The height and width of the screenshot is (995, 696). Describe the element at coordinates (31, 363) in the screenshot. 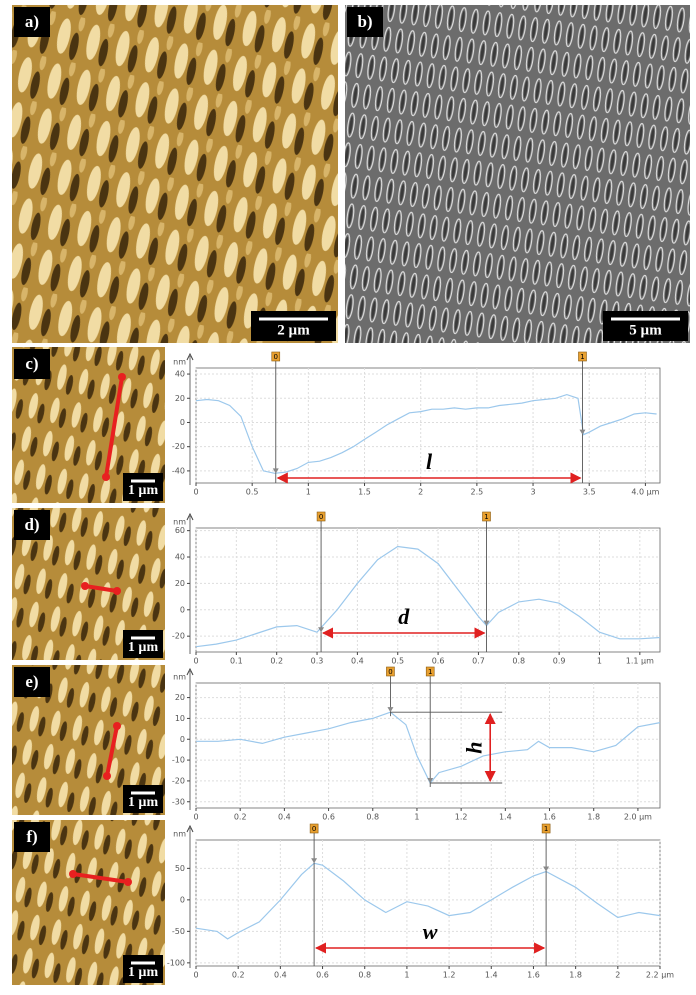

I see `panel-label: c)` at that location.